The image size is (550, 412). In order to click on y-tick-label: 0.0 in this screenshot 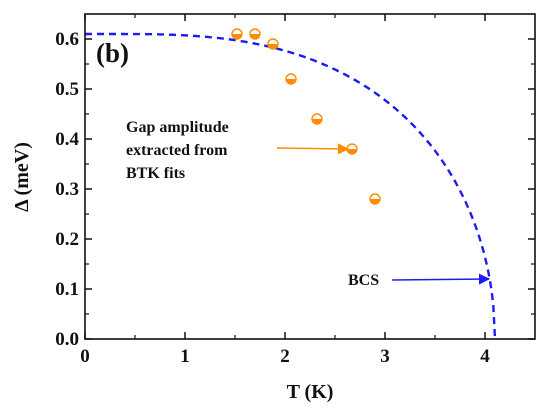, I will do `click(67, 339)`.